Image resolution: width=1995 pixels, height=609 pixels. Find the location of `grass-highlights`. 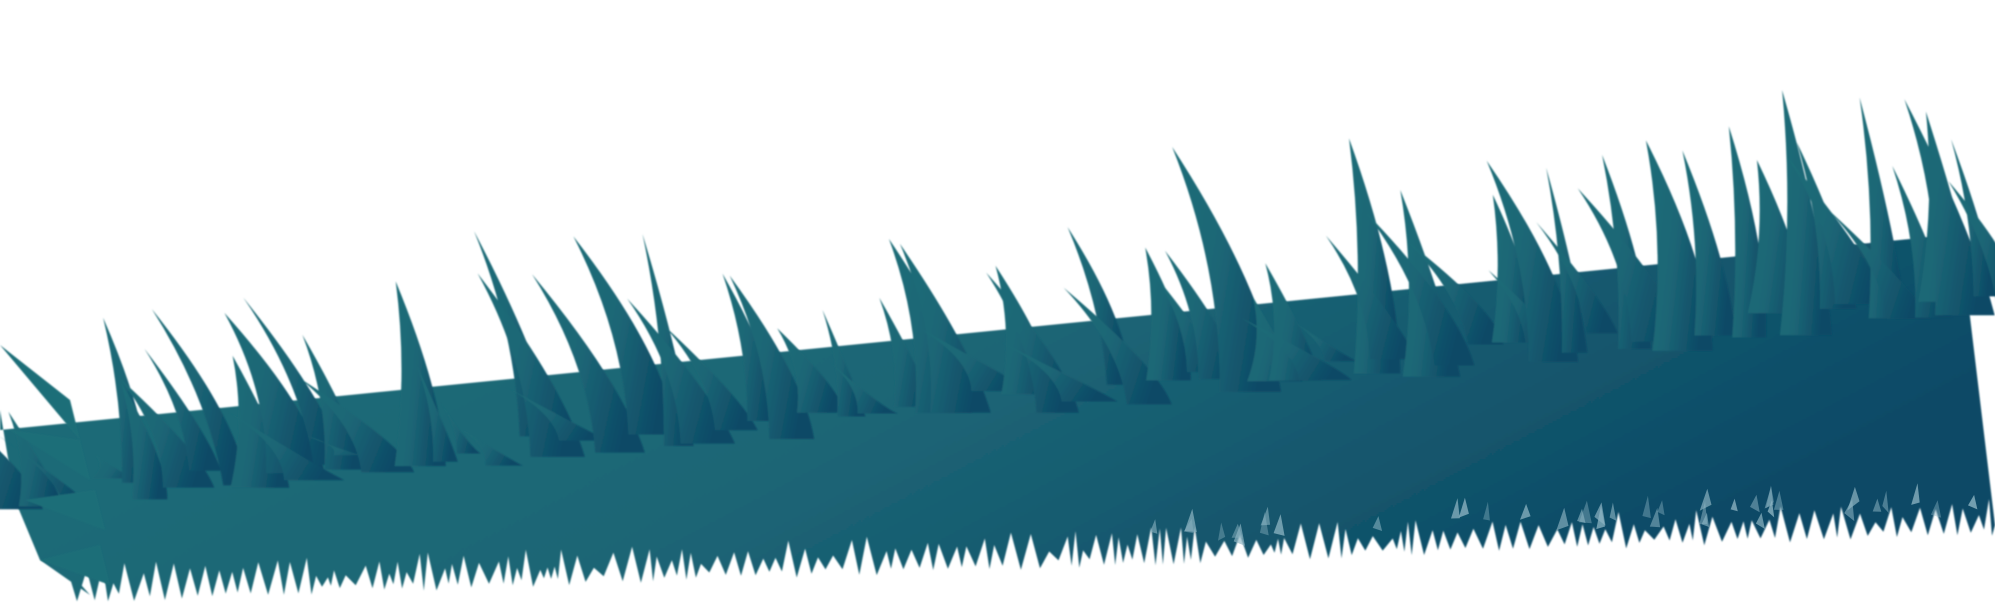

grass-highlights is located at coordinates (1564, 514).